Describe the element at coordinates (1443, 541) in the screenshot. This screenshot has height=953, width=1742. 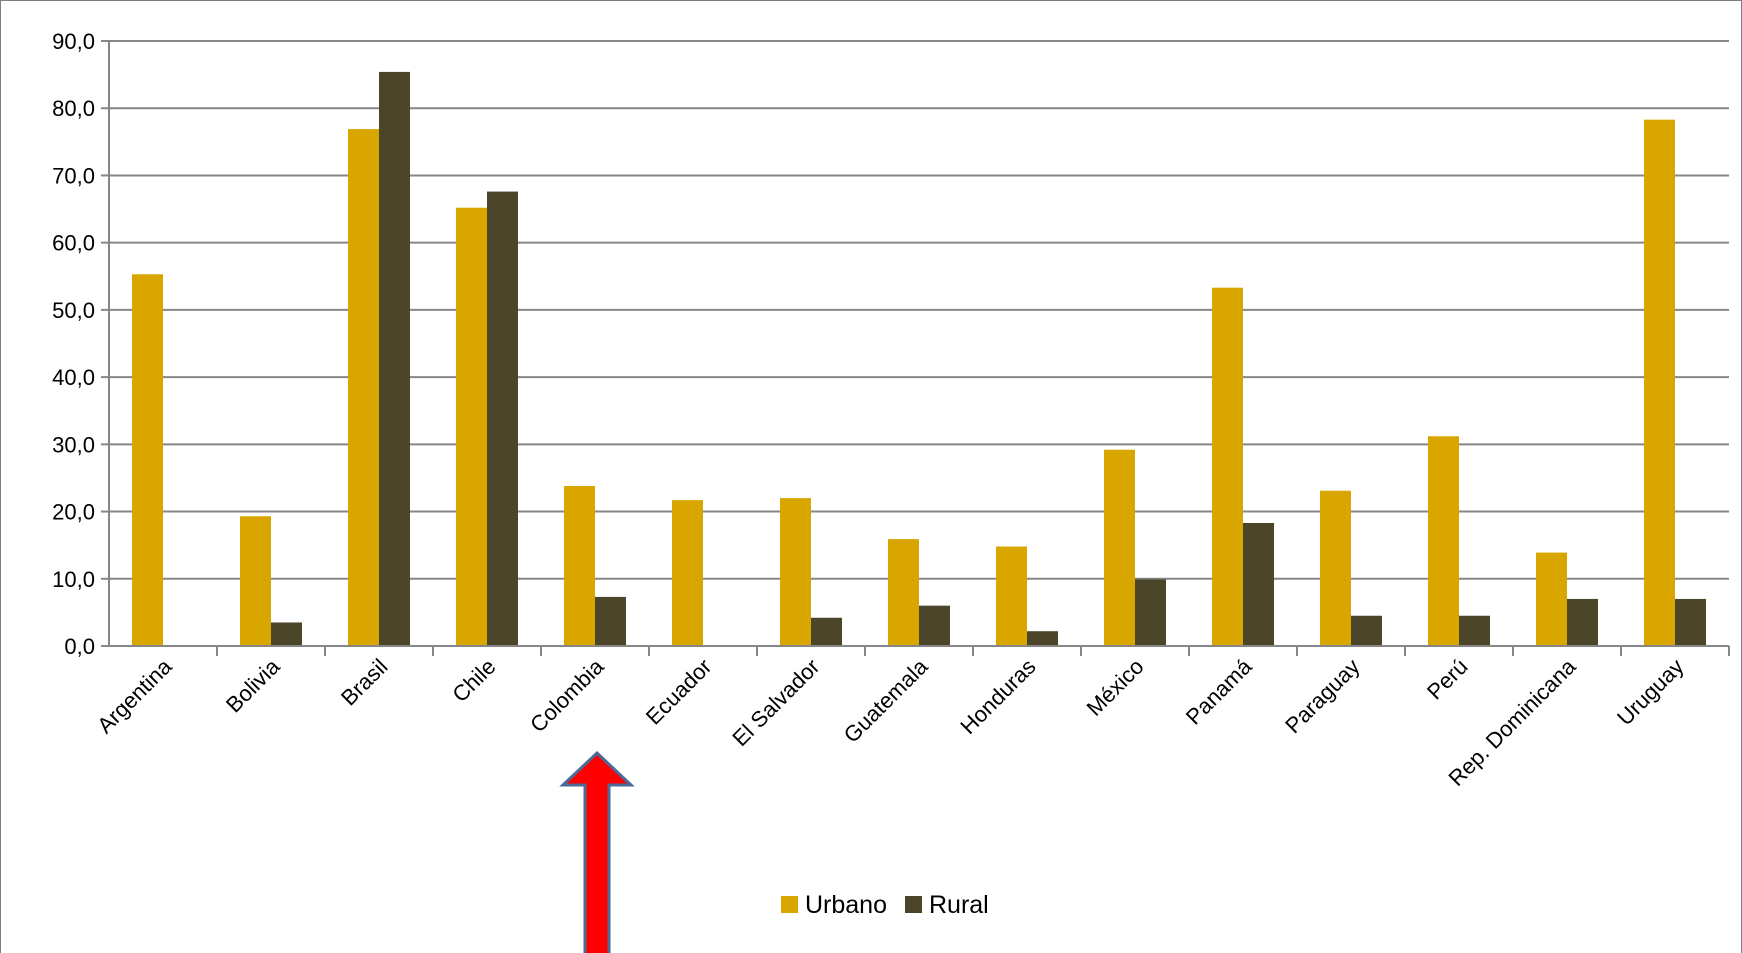
I see `bar-urbano-peru` at that location.